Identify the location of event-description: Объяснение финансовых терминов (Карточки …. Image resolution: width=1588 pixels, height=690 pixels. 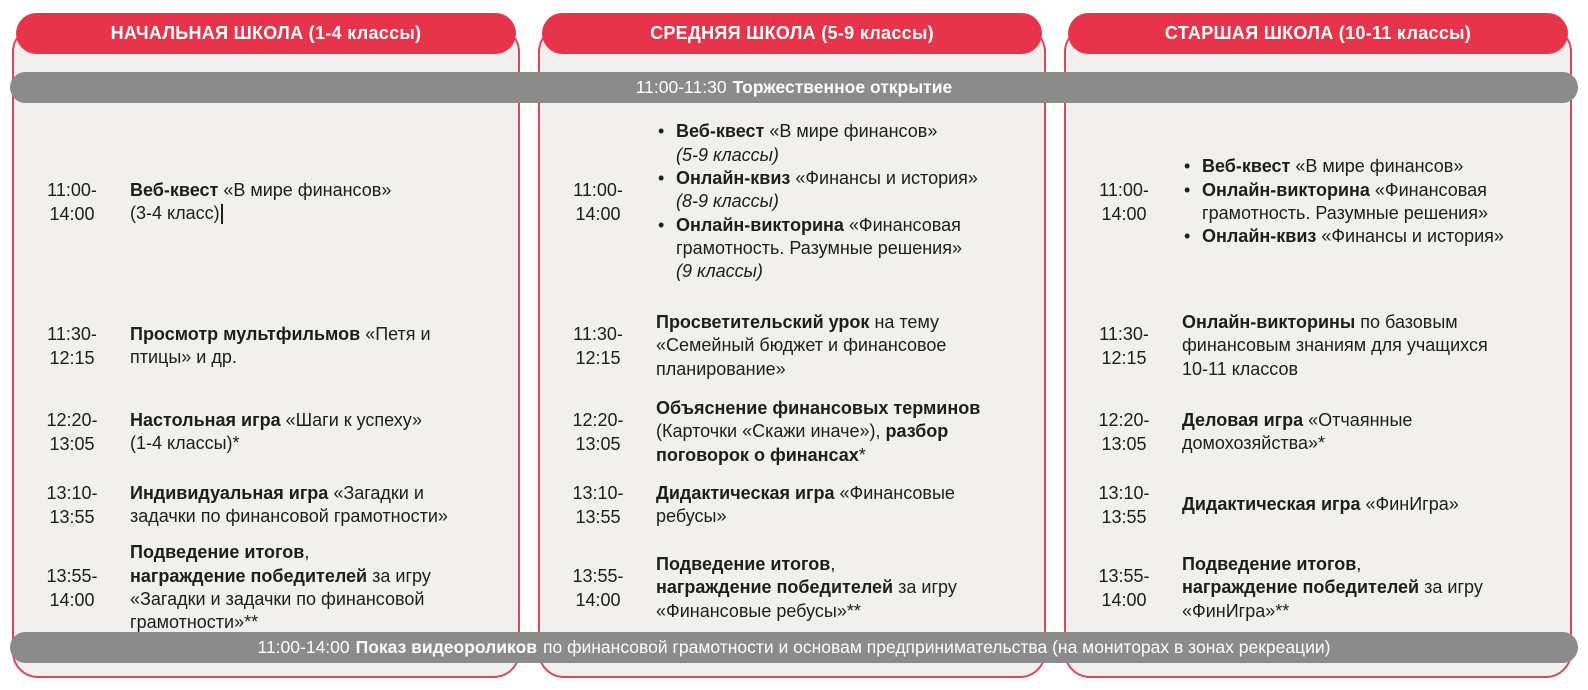
(839, 432).